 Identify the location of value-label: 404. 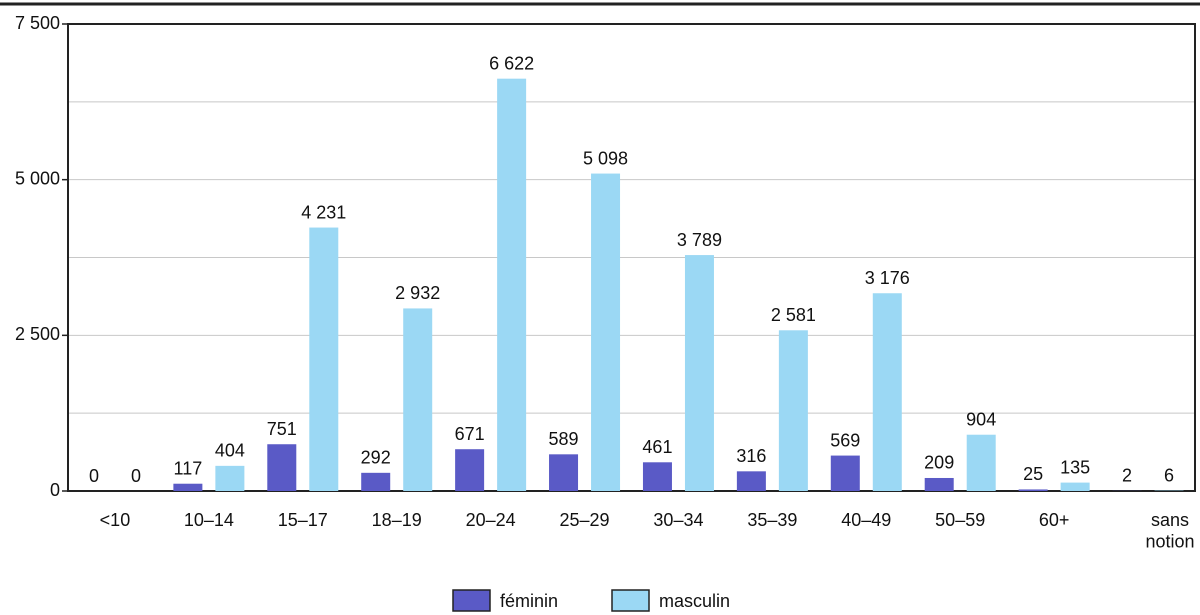
(230, 451).